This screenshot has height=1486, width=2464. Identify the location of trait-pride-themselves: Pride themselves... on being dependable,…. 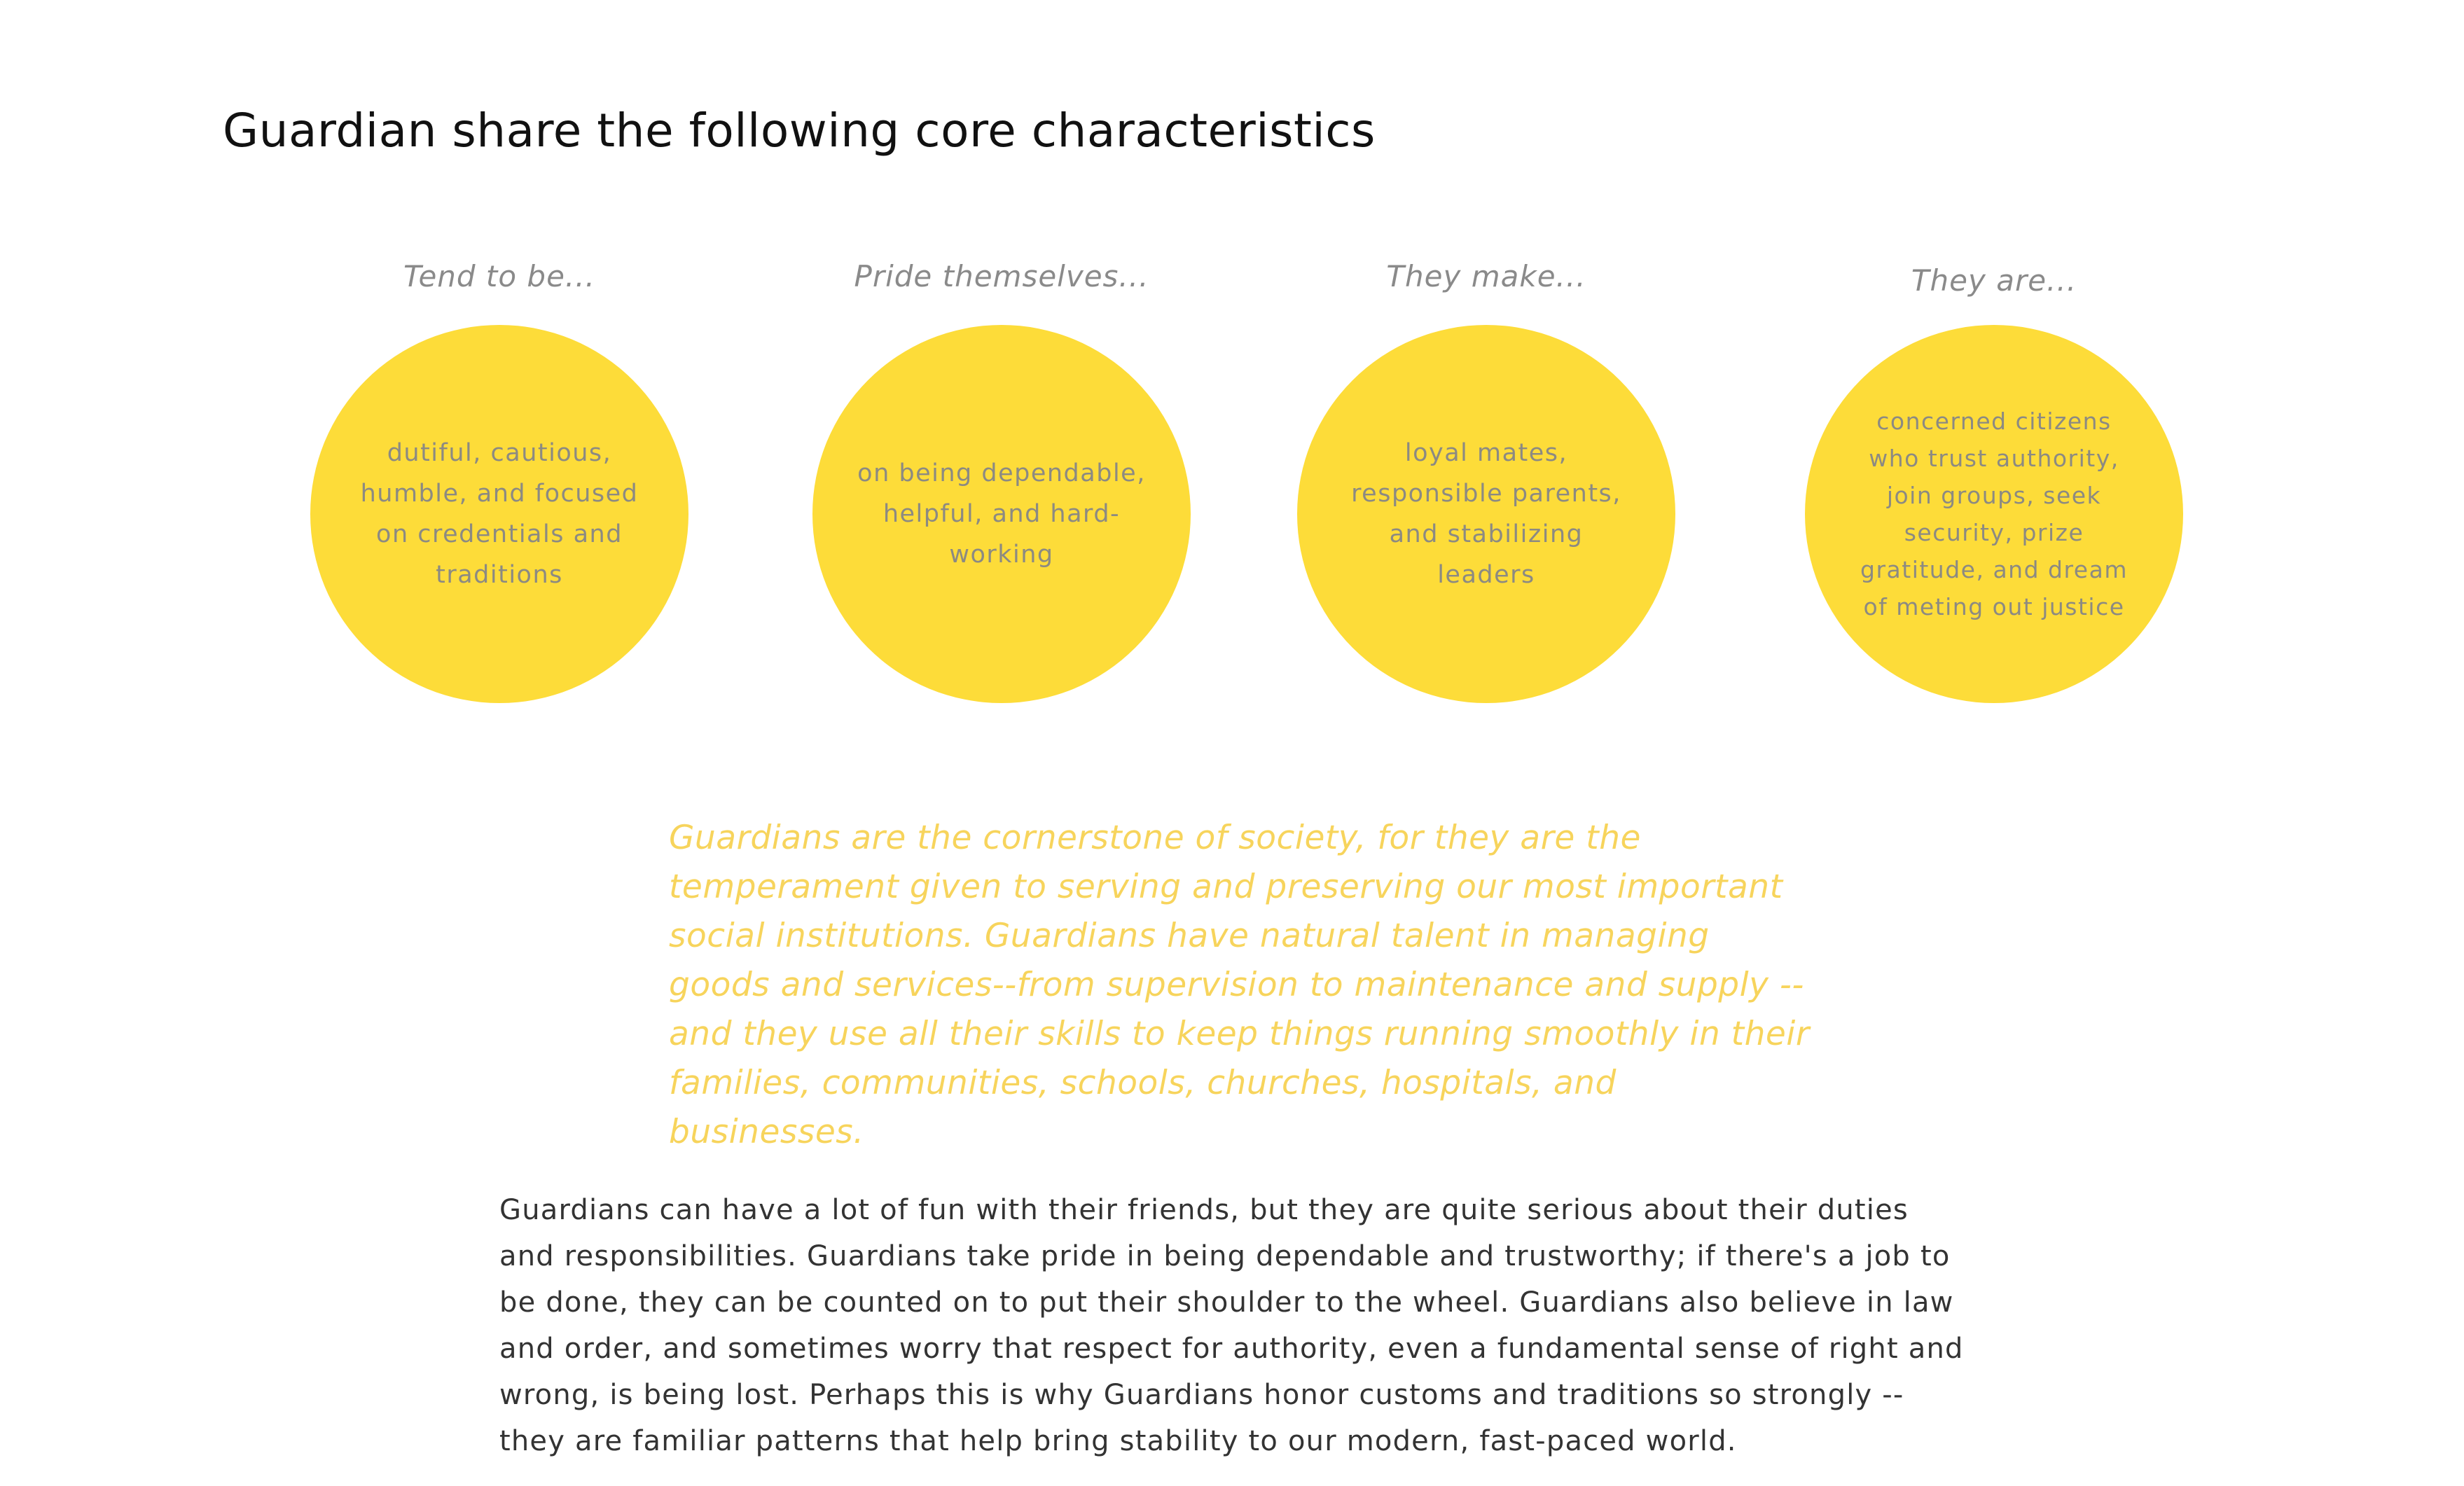
(1002, 483).